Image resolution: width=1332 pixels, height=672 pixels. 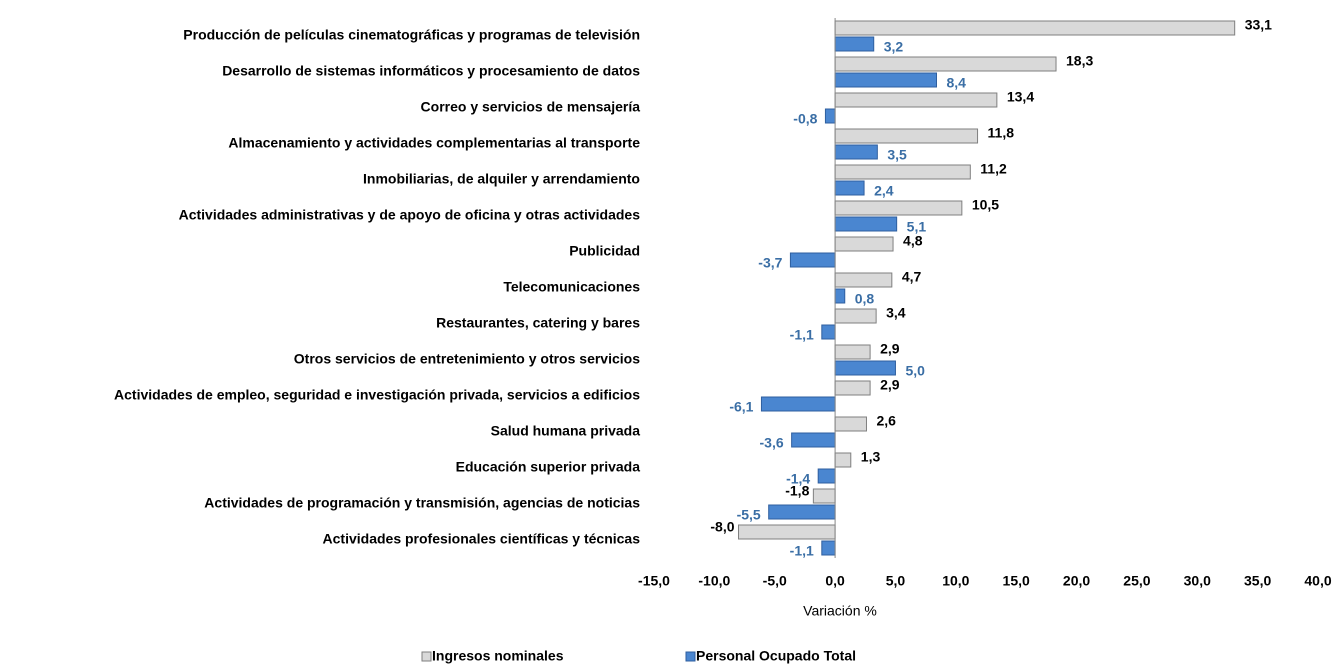 I want to click on data-label: 8,4, so click(x=957, y=83).